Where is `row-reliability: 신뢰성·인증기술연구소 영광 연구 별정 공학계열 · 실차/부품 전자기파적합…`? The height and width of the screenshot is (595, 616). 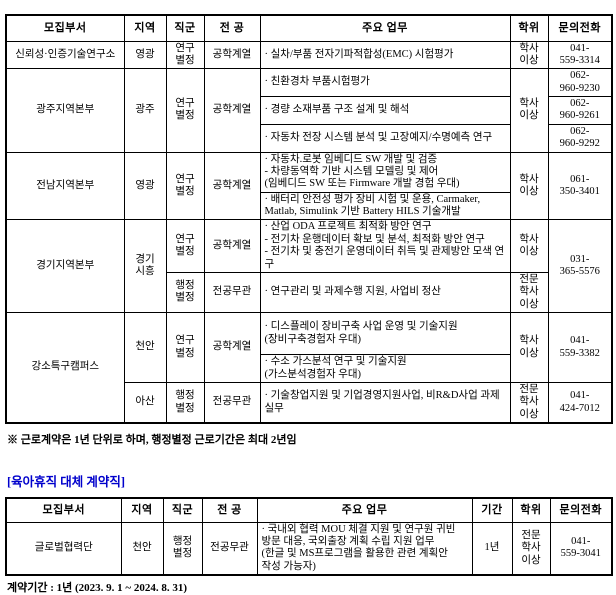
row-reliability: 신뢰성·인증기술연구소 영광 연구 별정 공학계열 · 실차/부품 전자기파적합… is located at coordinates (309, 55).